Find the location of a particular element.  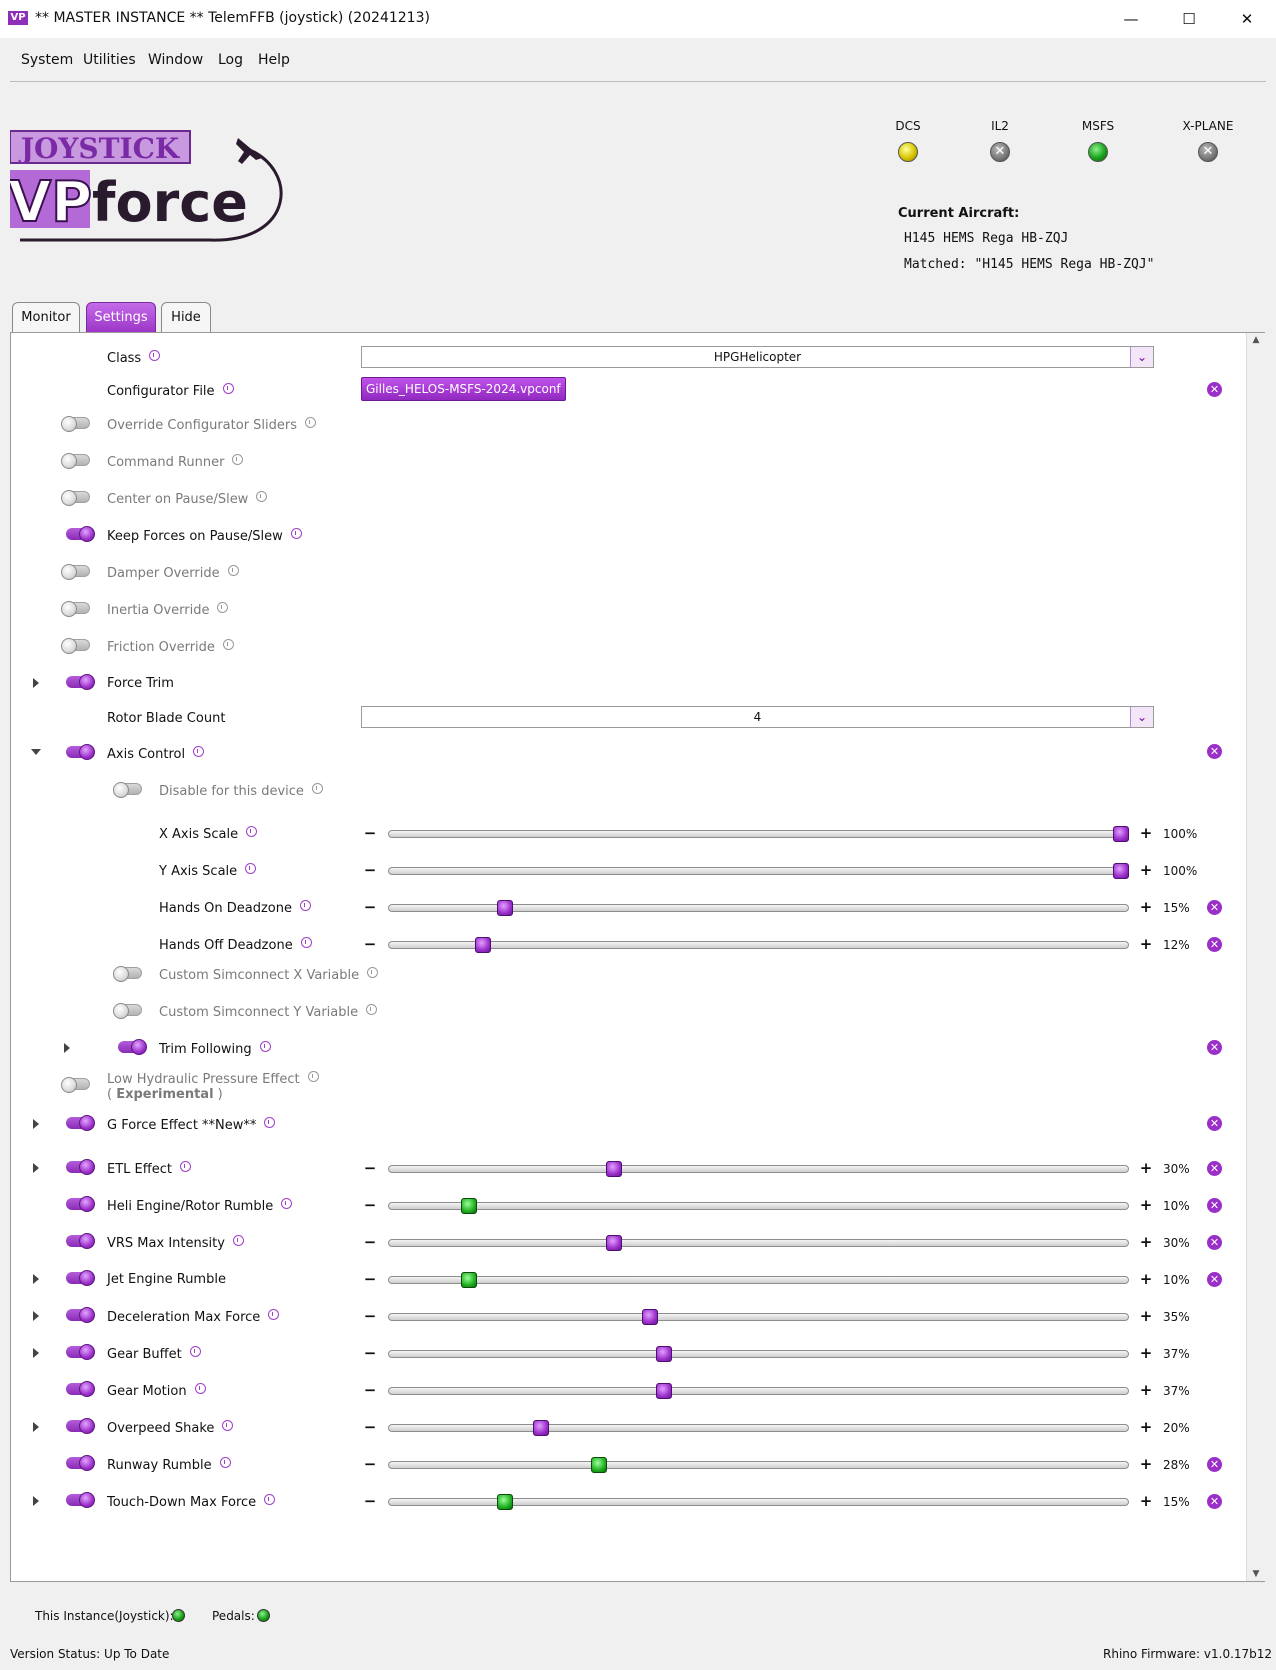

inertia-override-toggle is located at coordinates (75, 609).